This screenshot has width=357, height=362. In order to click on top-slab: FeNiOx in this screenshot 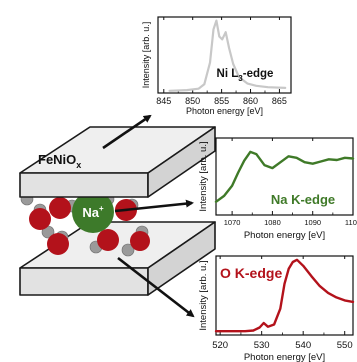, I will do `click(117, 162)`.